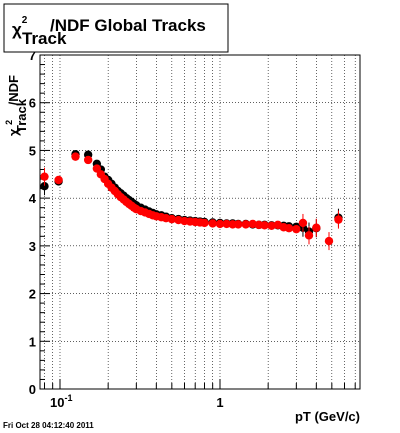 This screenshot has width=400, height=433. I want to click on title-chi: χ, so click(17, 29).